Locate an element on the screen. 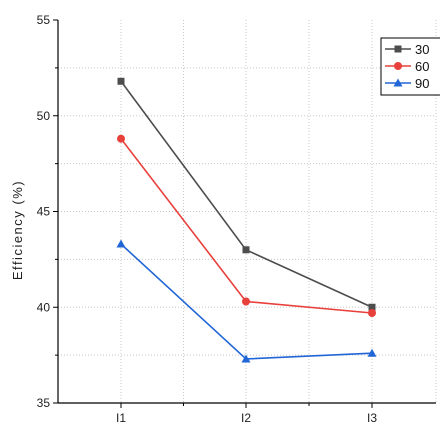  legend-label: 60 is located at coordinates (422, 66).